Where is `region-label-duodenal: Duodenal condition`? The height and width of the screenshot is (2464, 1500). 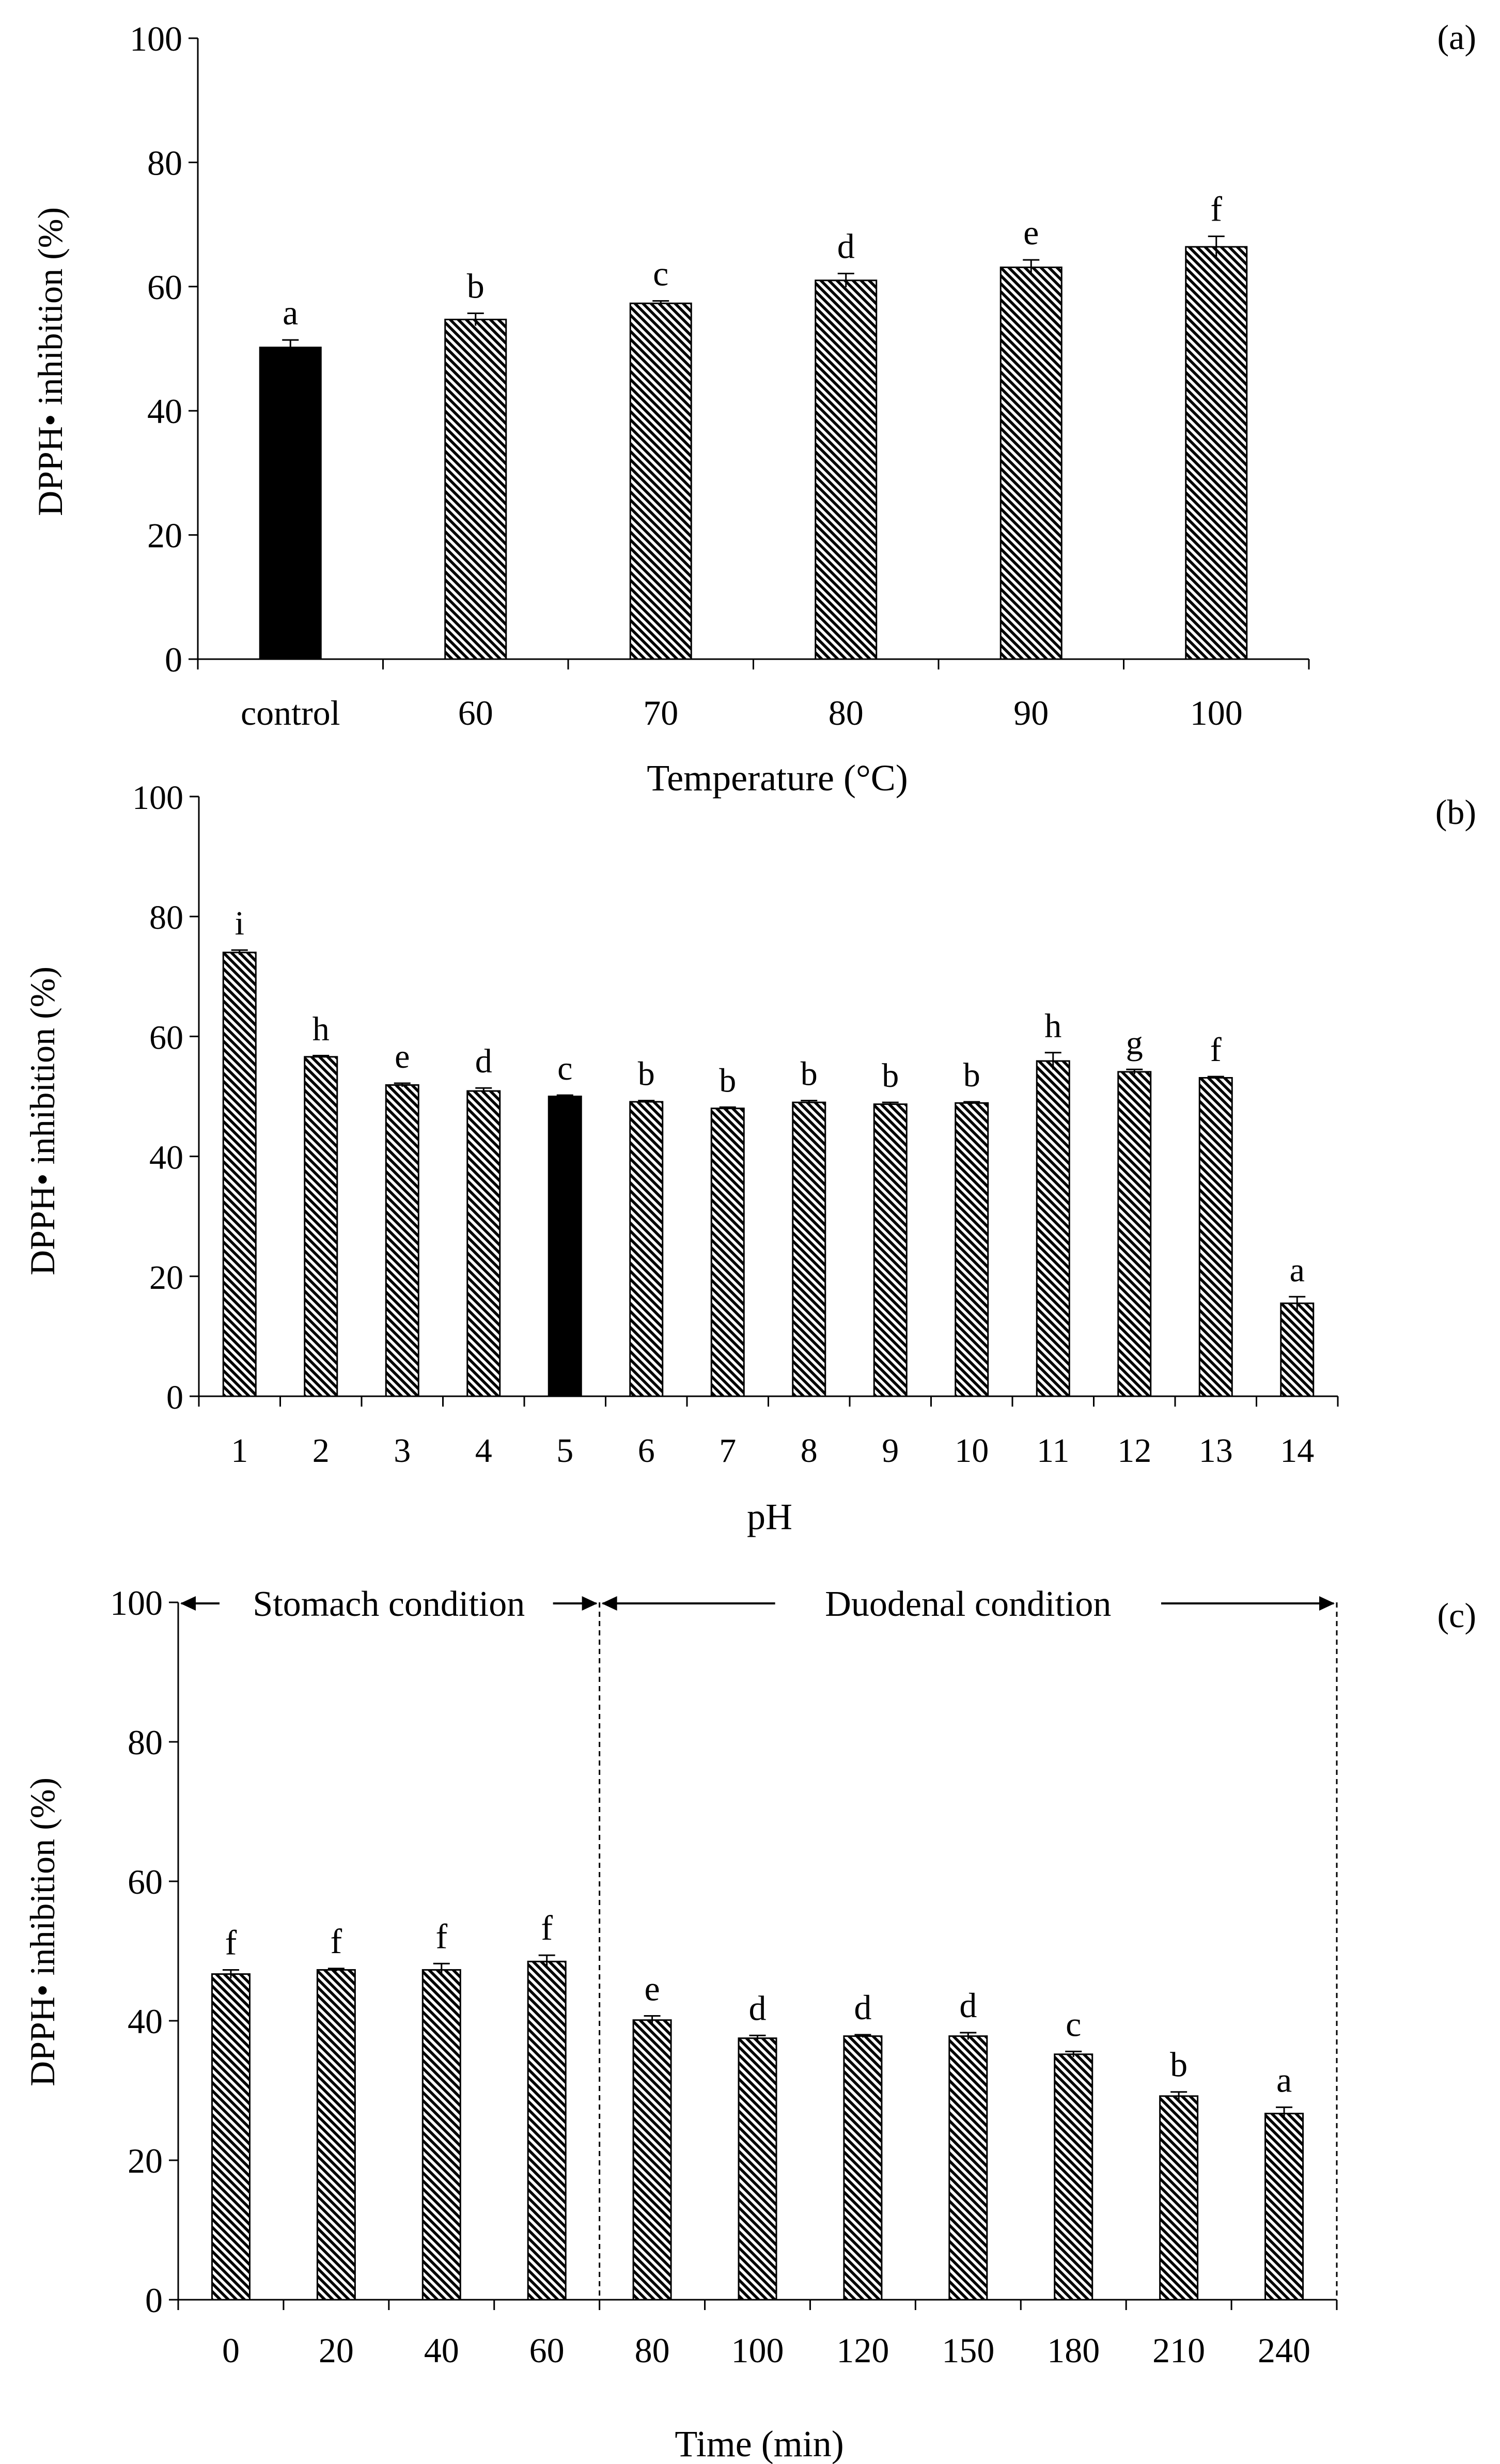 region-label-duodenal: Duodenal condition is located at coordinates (968, 1604).